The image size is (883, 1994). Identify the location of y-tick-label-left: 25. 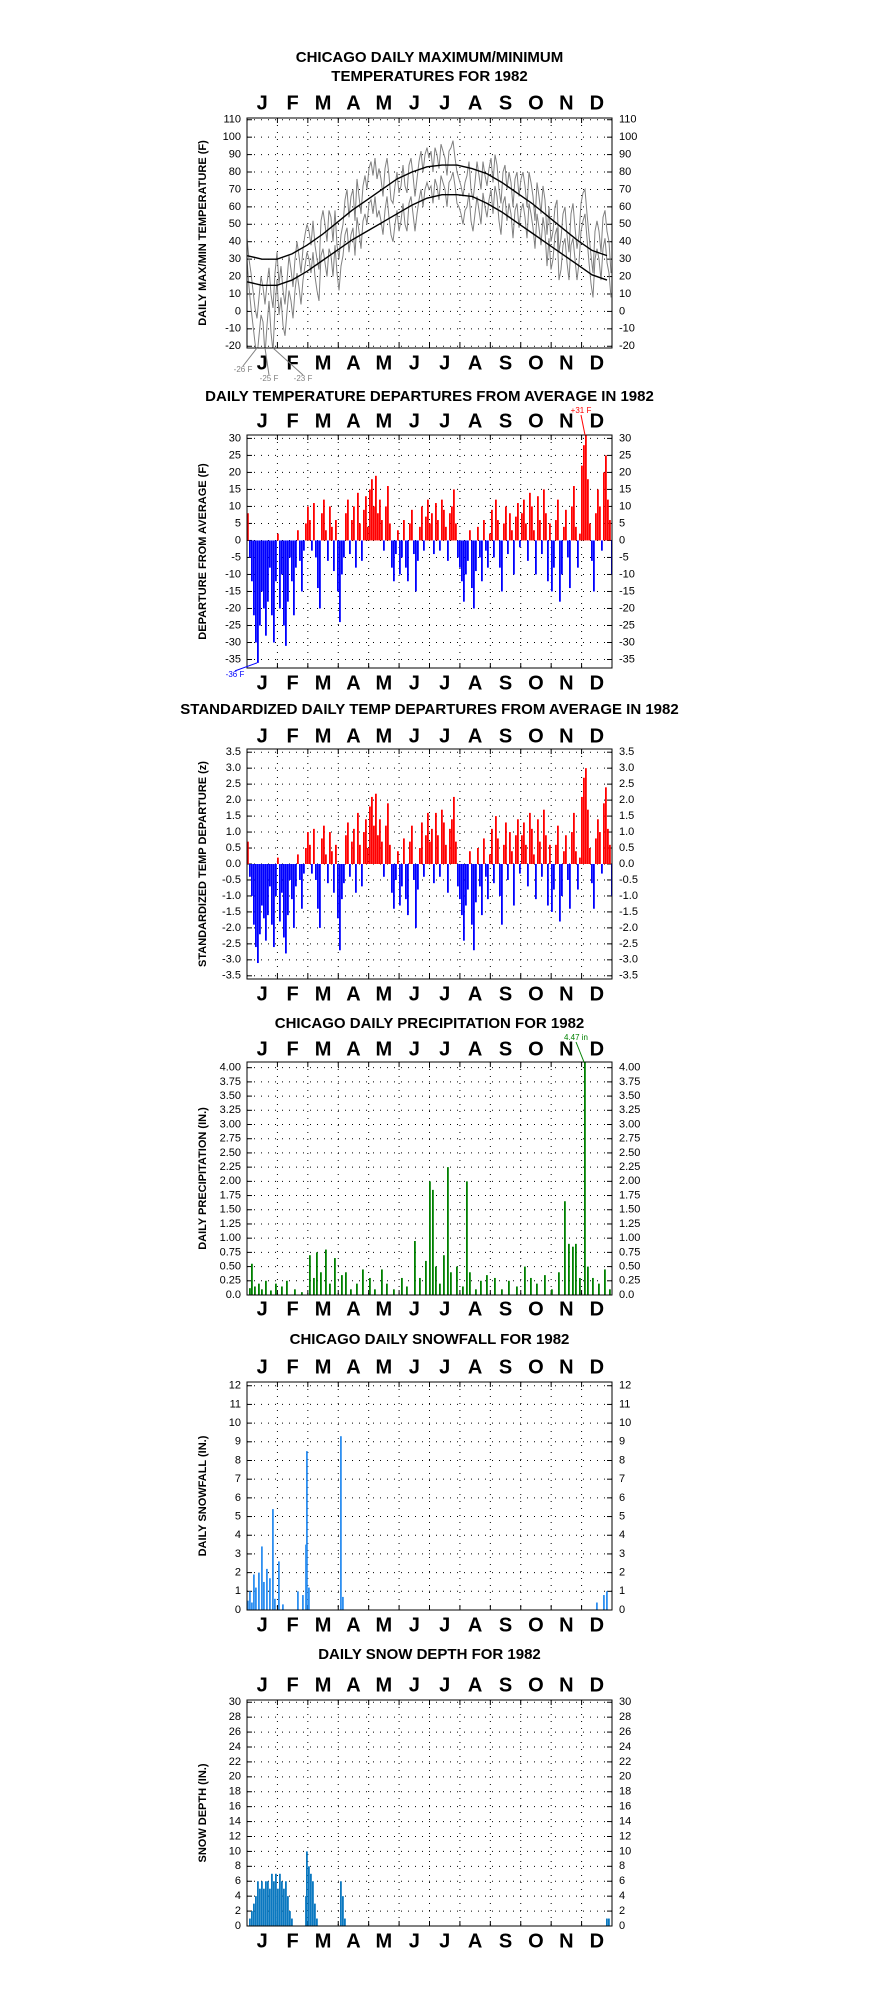
(235, 455).